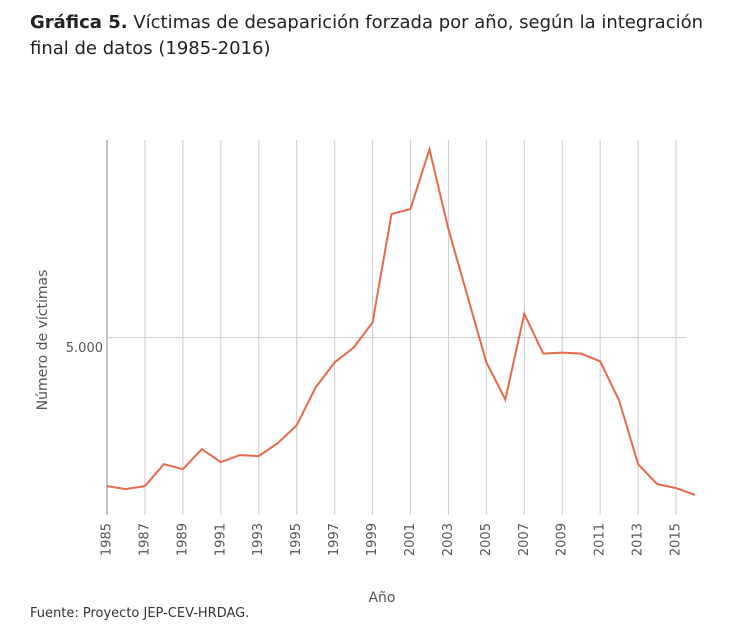 Image resolution: width=745 pixels, height=643 pixels. Describe the element at coordinates (372, 539) in the screenshot. I see `x-tick-label: 1999` at that location.